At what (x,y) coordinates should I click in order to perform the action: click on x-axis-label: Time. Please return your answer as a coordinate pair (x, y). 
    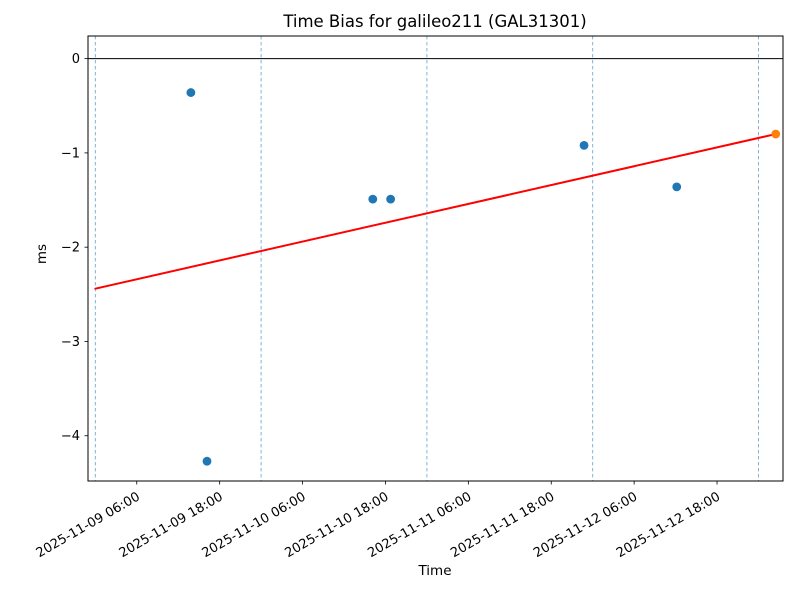
    Looking at the image, I should click on (434, 571).